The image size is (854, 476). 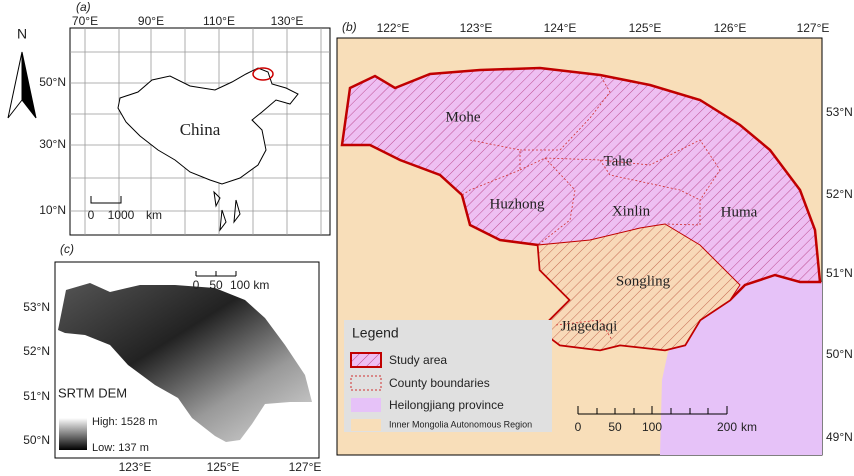 What do you see at coordinates (643, 281) in the screenshot?
I see `county-label: Songling` at bounding box center [643, 281].